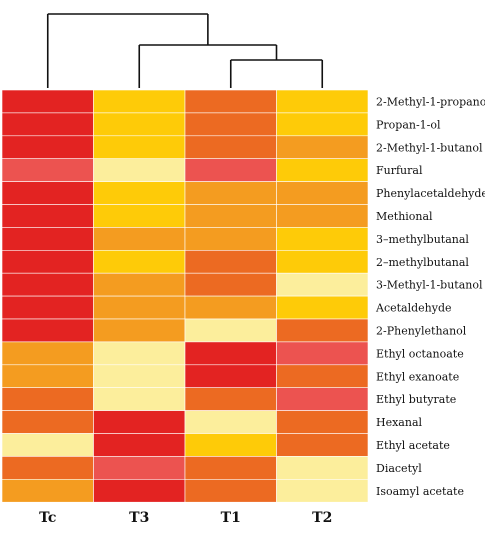 The image size is (485, 540). What do you see at coordinates (417, 376) in the screenshot?
I see `row-label-ethyl-exanoate: Ethyl exanoate` at bounding box center [417, 376].